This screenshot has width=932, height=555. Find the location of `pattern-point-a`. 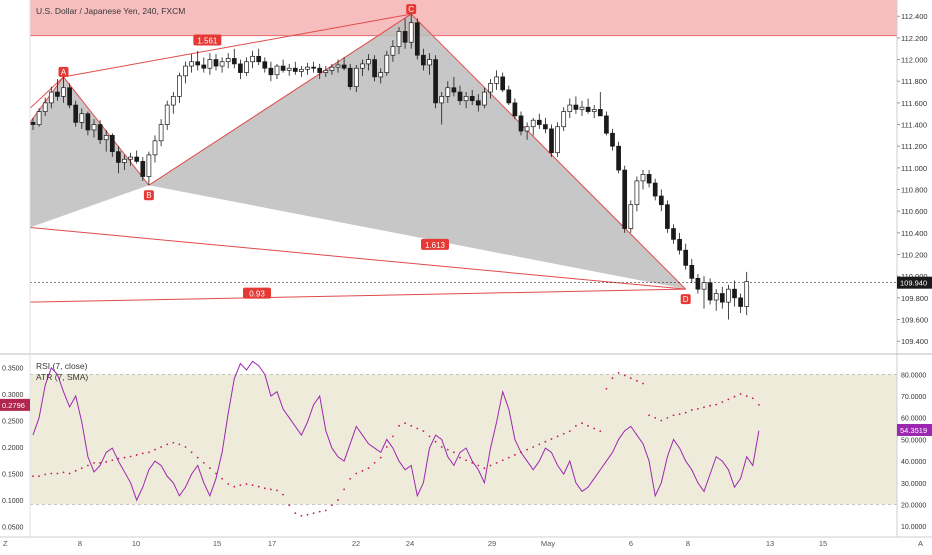

pattern-point-a is located at coordinates (63, 71).